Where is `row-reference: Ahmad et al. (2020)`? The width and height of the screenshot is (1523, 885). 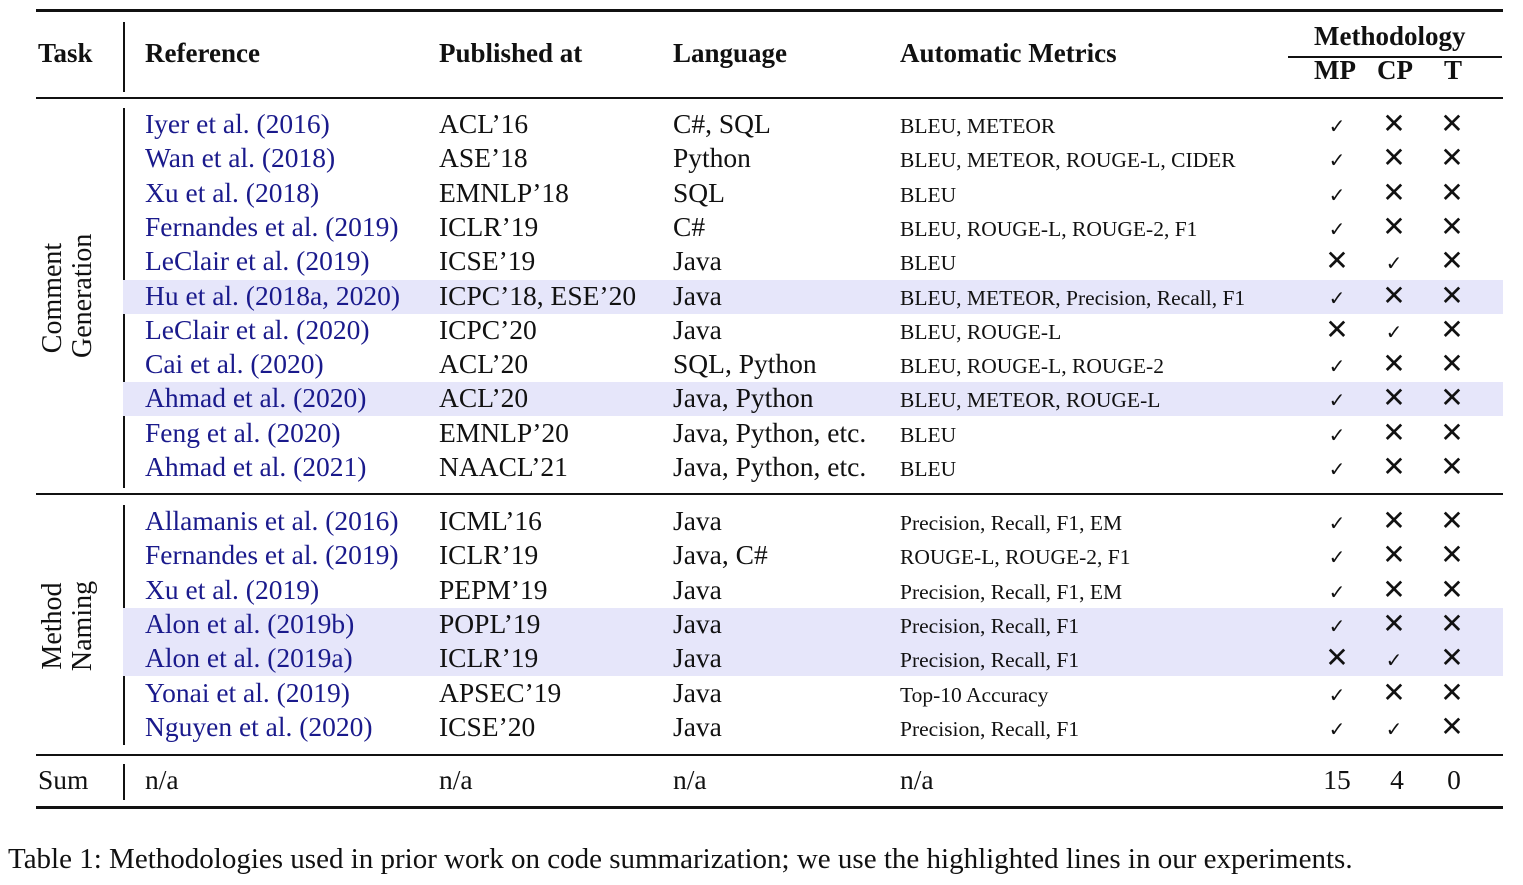 row-reference: Ahmad et al. (2020) is located at coordinates (256, 398).